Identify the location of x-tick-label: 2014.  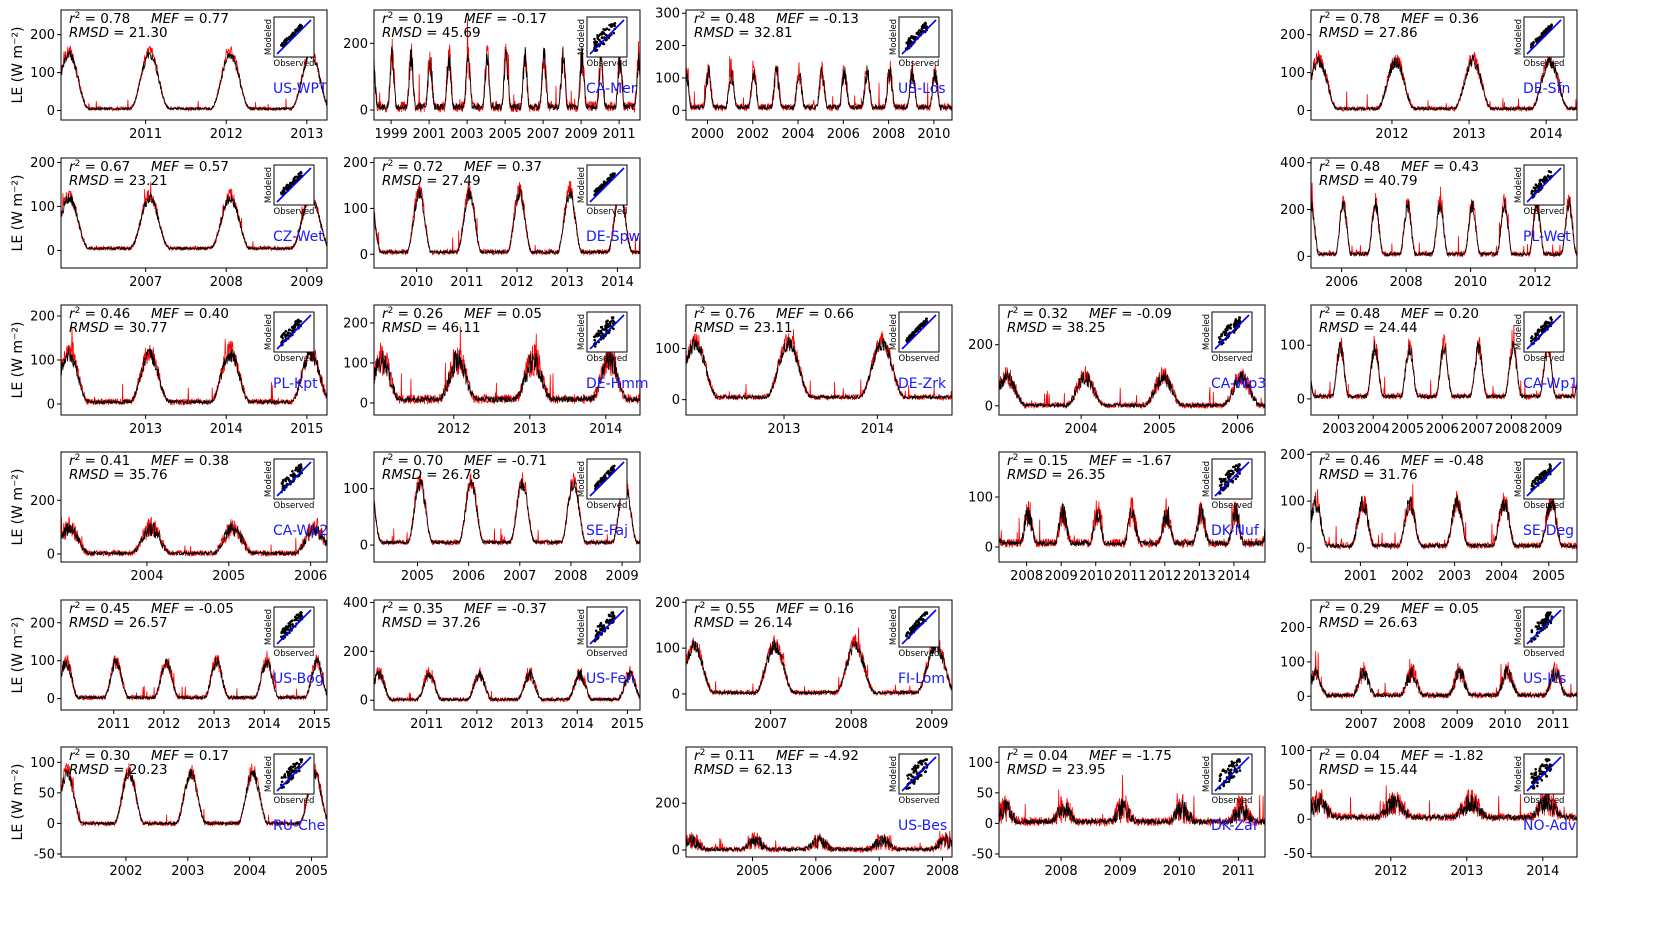
(1546, 134).